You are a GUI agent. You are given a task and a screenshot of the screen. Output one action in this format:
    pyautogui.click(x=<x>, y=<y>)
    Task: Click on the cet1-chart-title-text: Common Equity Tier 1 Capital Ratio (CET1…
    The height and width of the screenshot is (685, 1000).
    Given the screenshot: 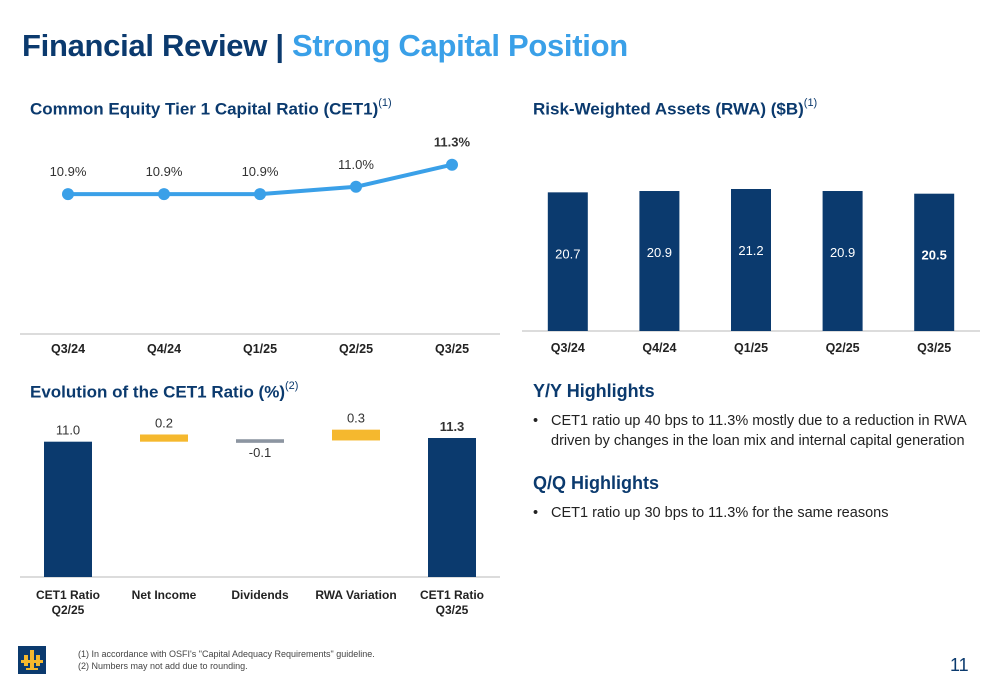 What is the action you would take?
    pyautogui.click(x=204, y=109)
    